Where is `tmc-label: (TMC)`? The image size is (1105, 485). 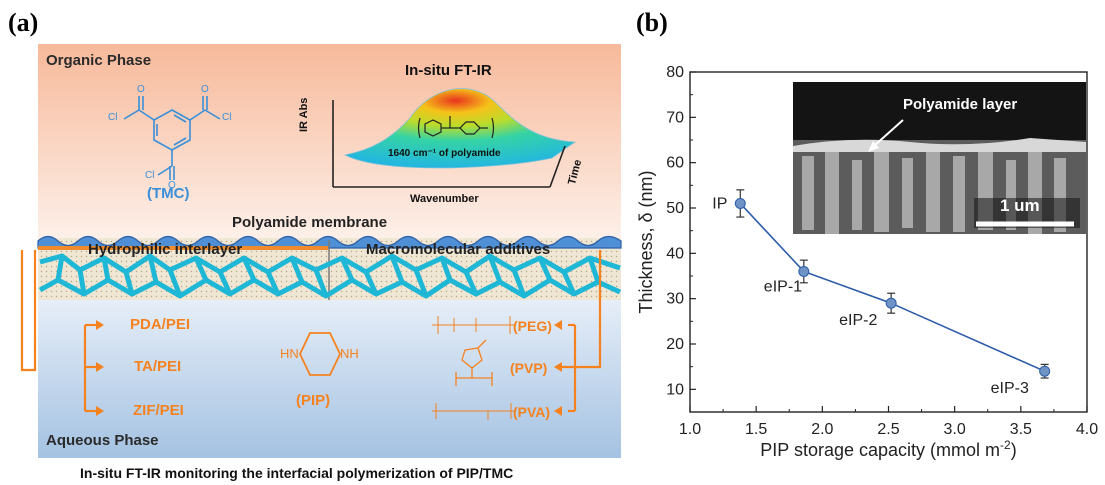
tmc-label: (TMC) is located at coordinates (168, 193).